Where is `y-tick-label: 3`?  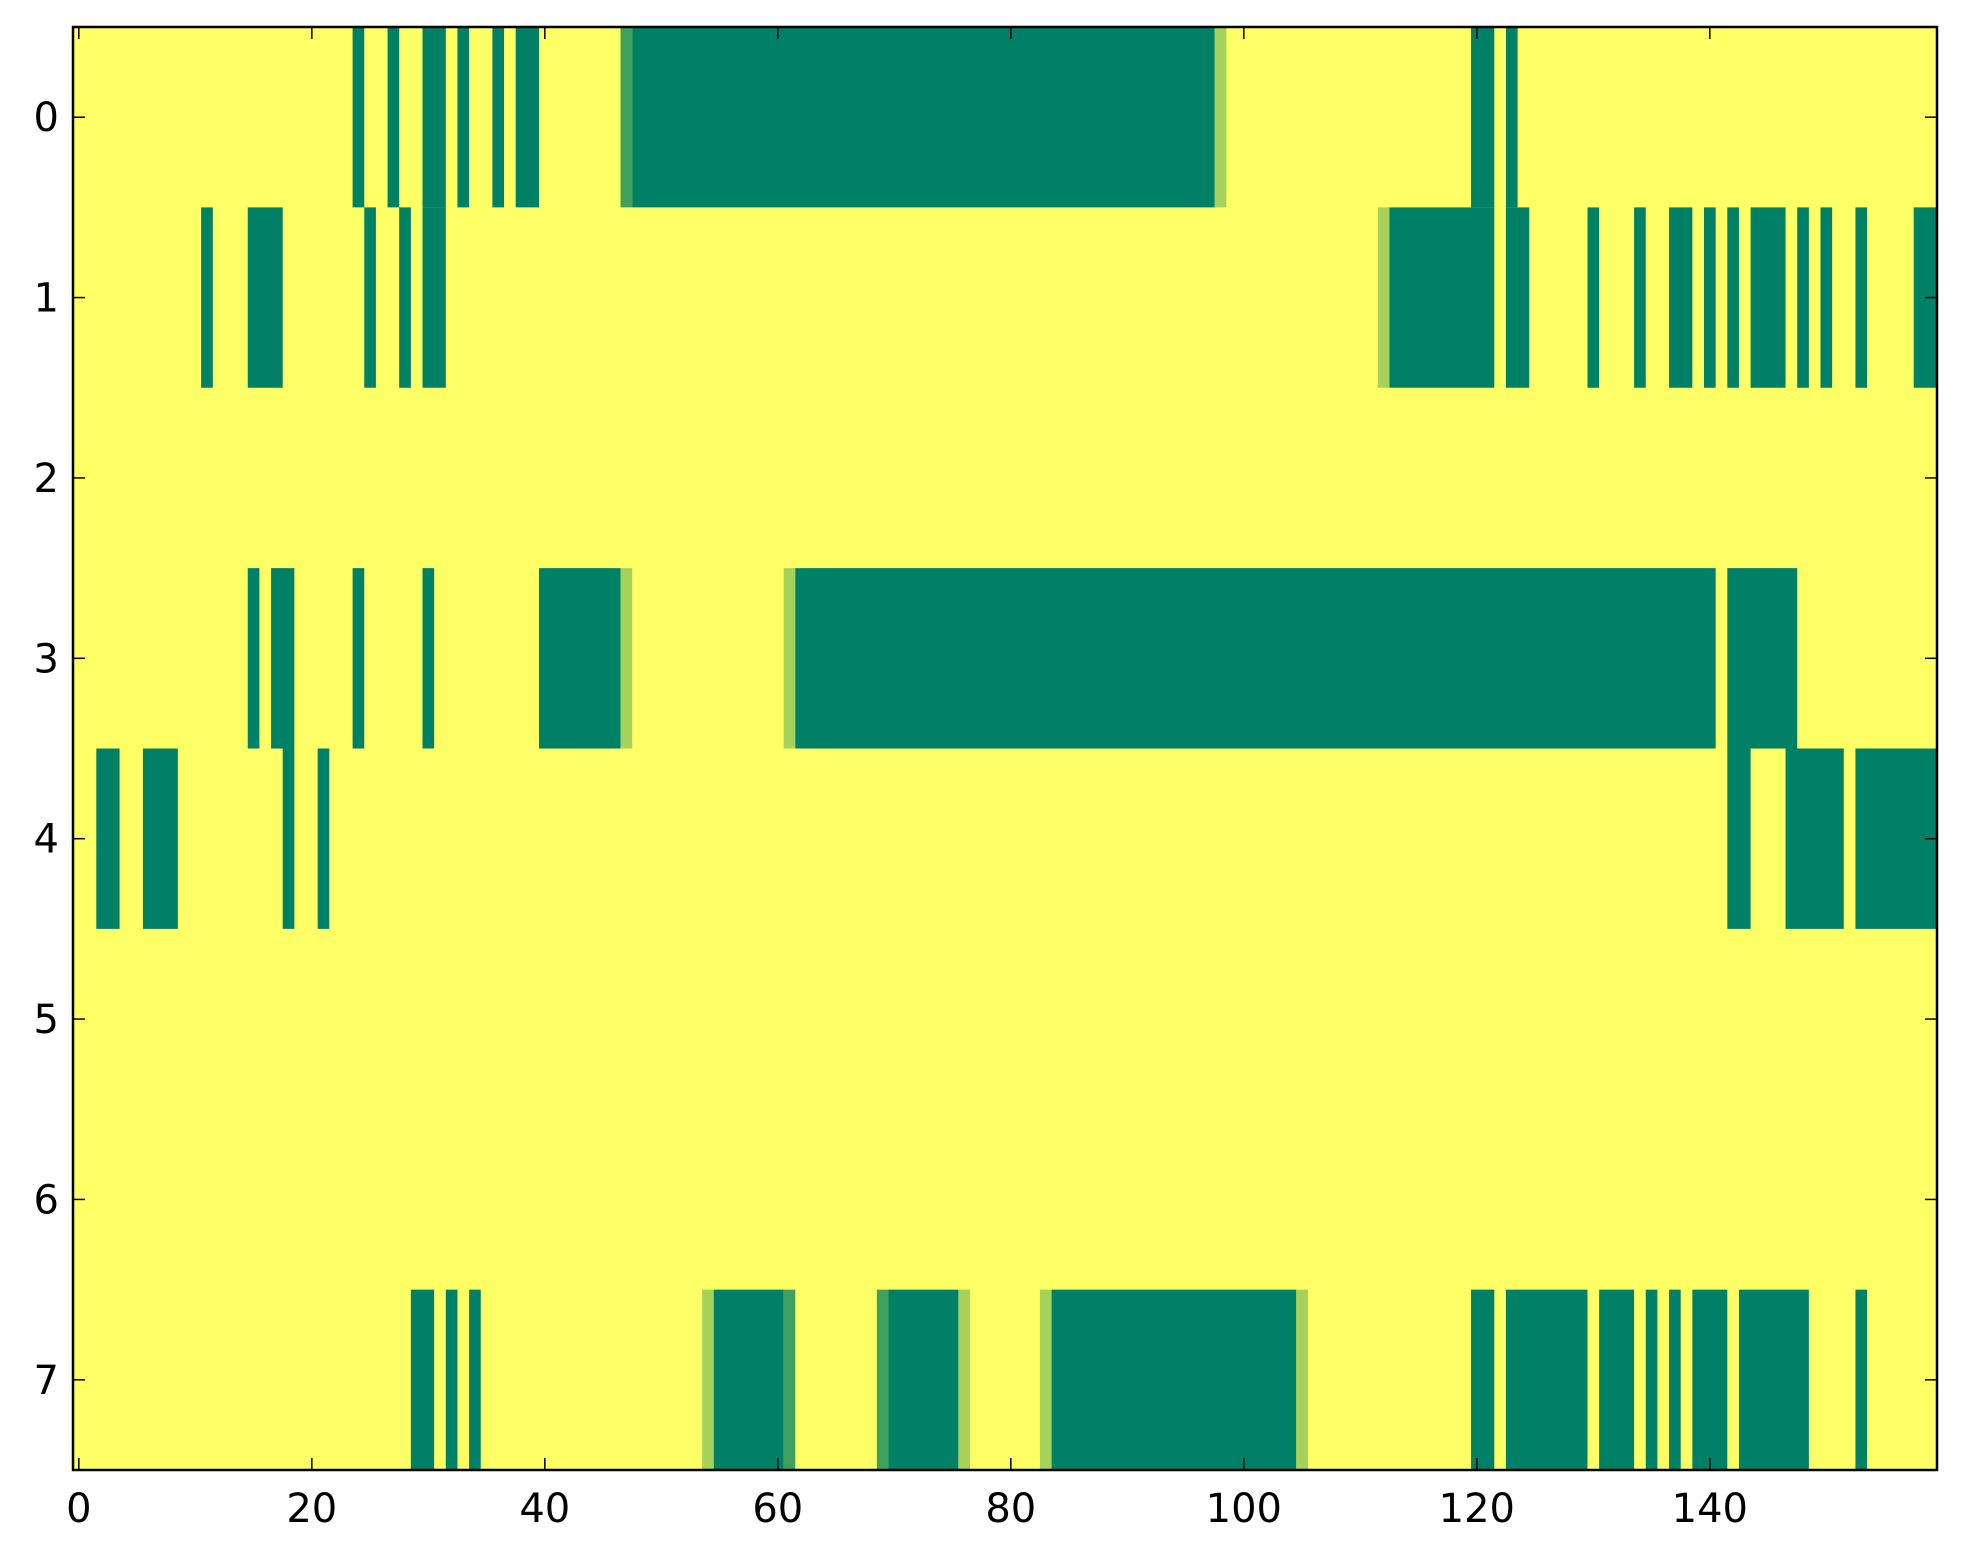 y-tick-label: 3 is located at coordinates (46, 659).